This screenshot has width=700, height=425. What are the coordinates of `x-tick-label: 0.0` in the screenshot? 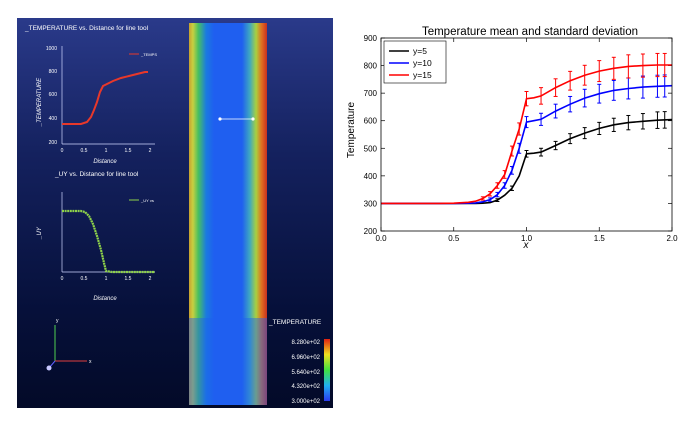 It's located at (381, 238).